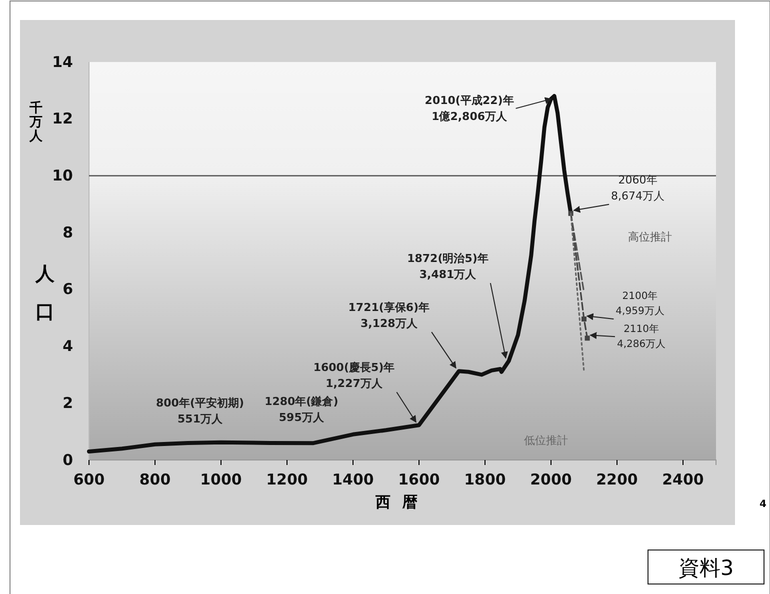  What do you see at coordinates (650, 237) in the screenshot?
I see `text: 高位推計` at bounding box center [650, 237].